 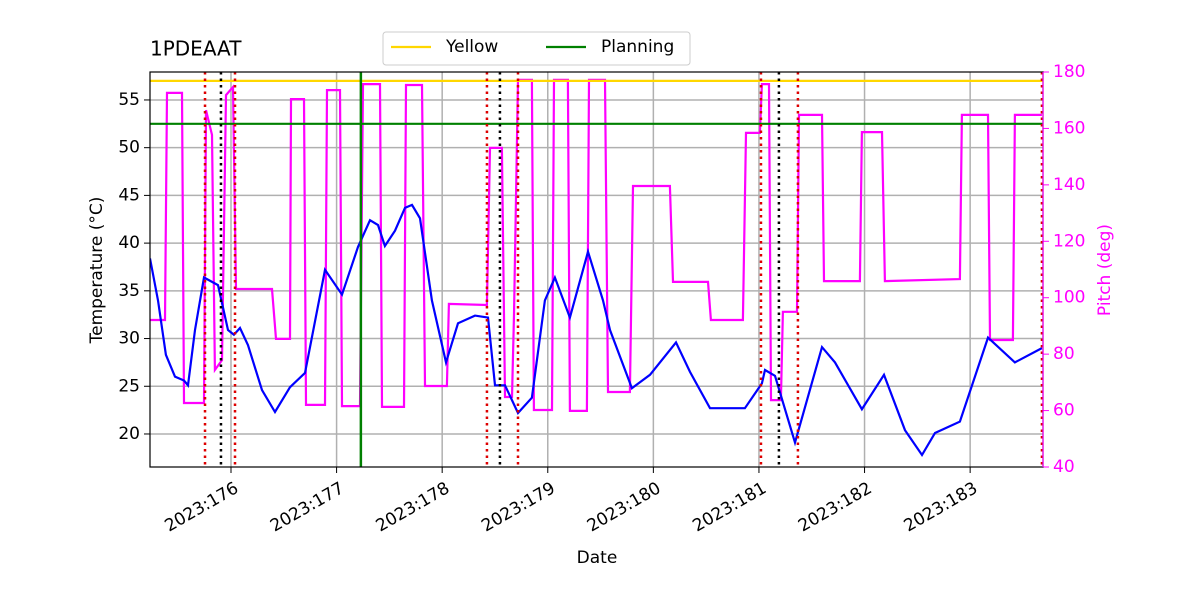 I want to click on x-axis-label: Date, so click(x=597, y=558).